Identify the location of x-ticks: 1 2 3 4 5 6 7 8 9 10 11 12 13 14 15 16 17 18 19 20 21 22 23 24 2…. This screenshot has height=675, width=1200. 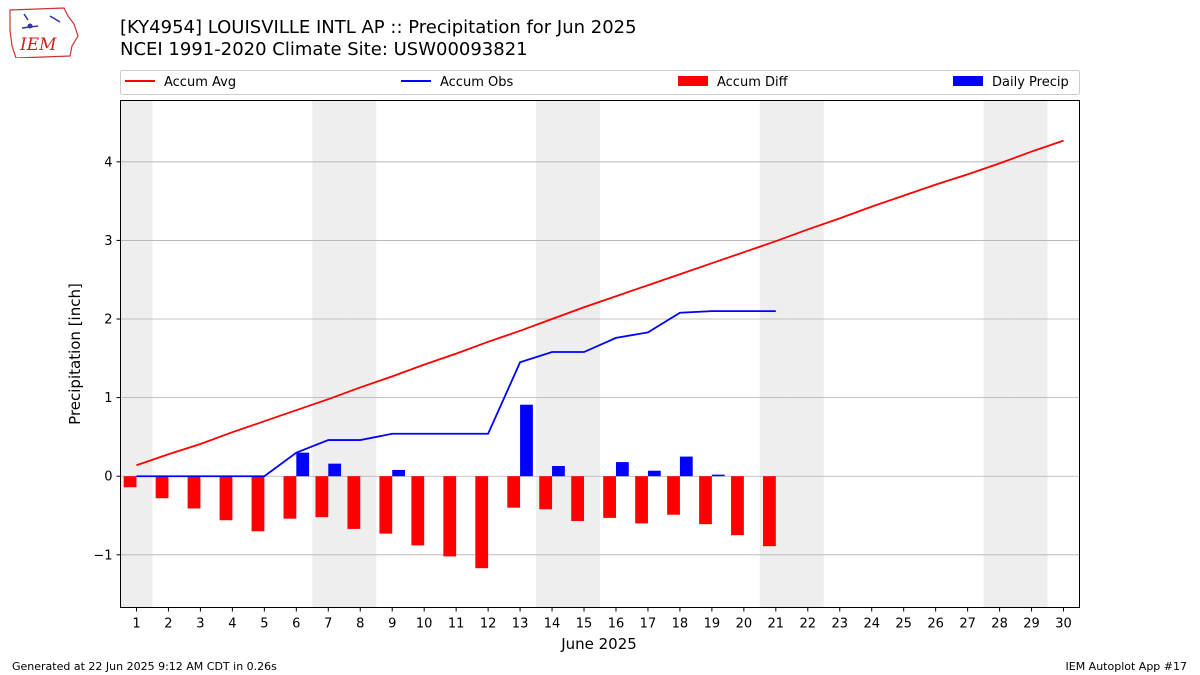
(602, 619).